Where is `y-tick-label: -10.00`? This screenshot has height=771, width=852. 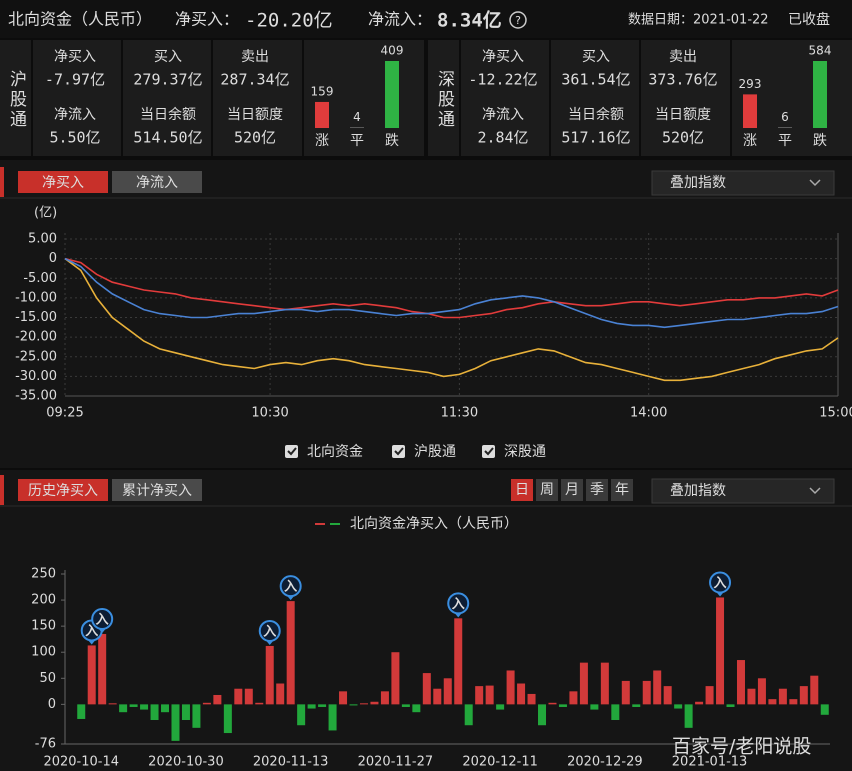 y-tick-label: -10.00 is located at coordinates (36, 297).